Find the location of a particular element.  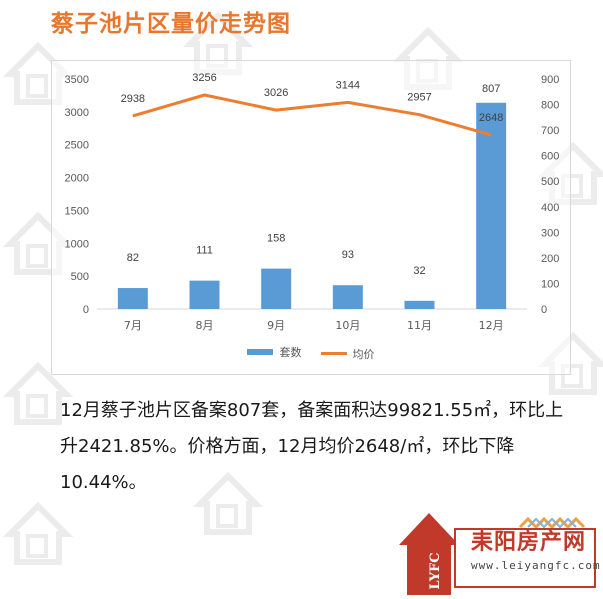

line-data-label: 2957 is located at coordinates (419, 98).